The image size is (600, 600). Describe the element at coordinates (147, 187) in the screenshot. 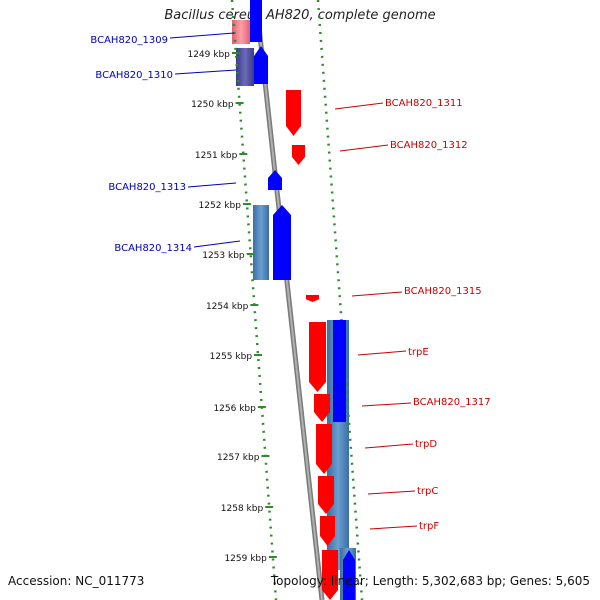

I see `gene-label-reverse: BCAH820_1313` at that location.